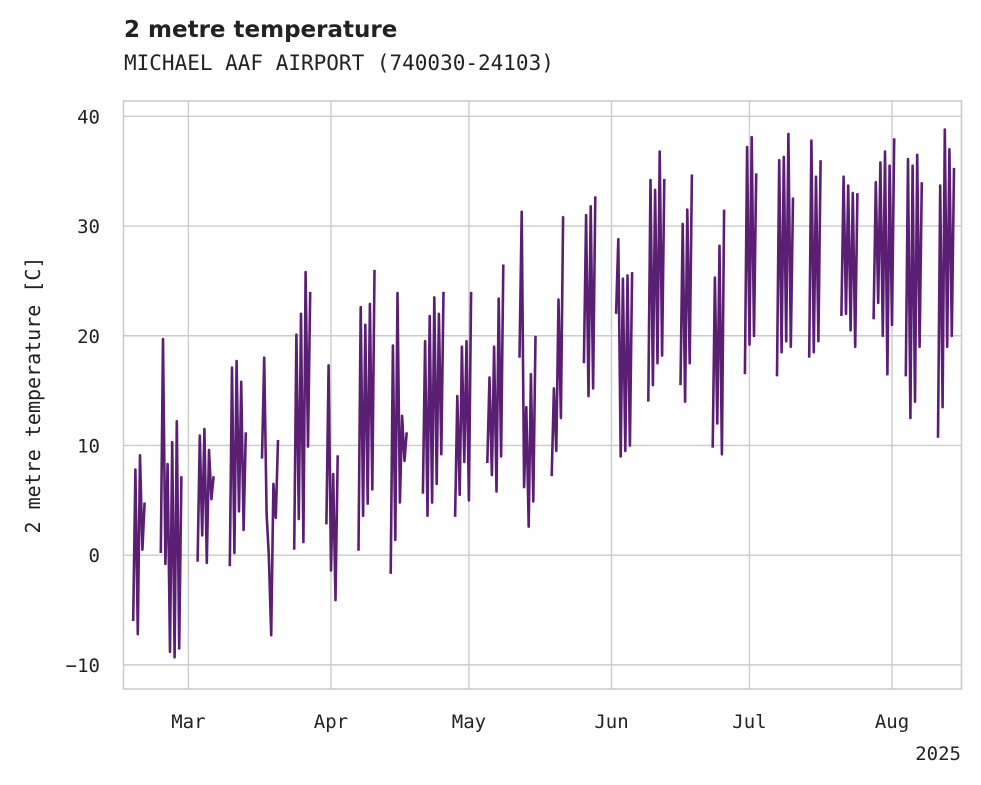 The height and width of the screenshot is (785, 981). I want to click on y-tick-label: 20, so click(88, 337).